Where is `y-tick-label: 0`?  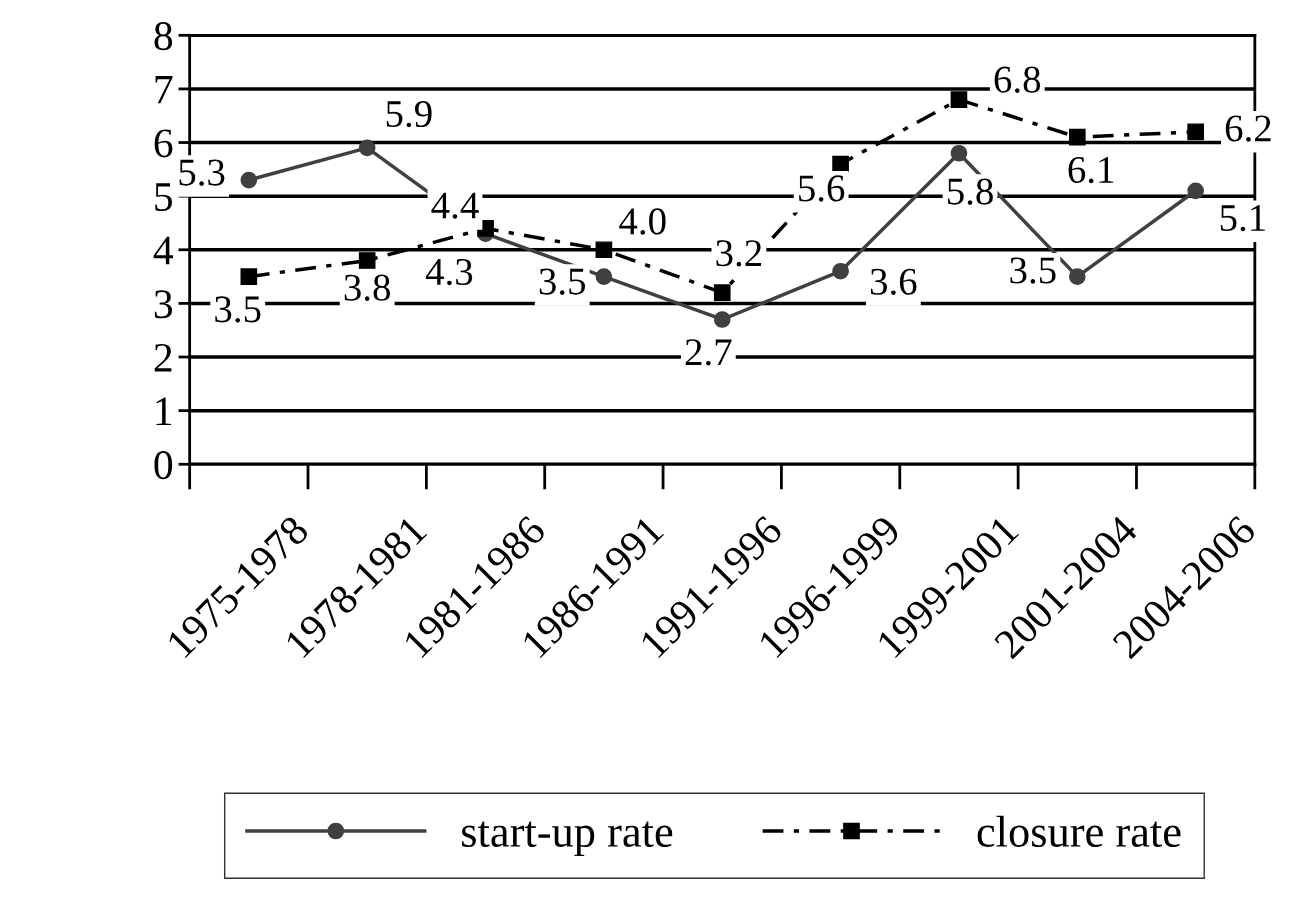 y-tick-label: 0 is located at coordinates (163, 465).